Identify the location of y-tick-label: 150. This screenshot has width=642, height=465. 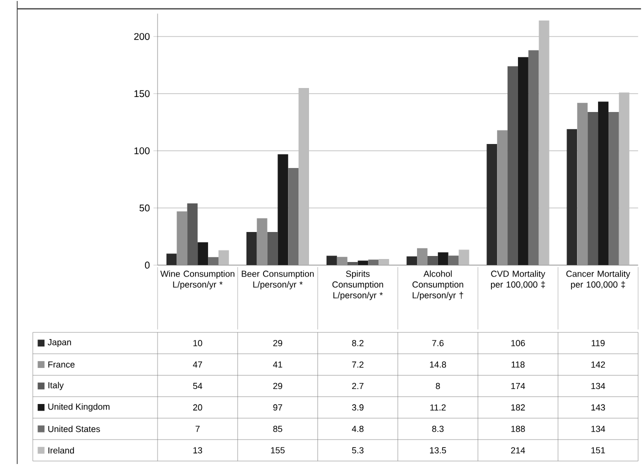
(142, 94).